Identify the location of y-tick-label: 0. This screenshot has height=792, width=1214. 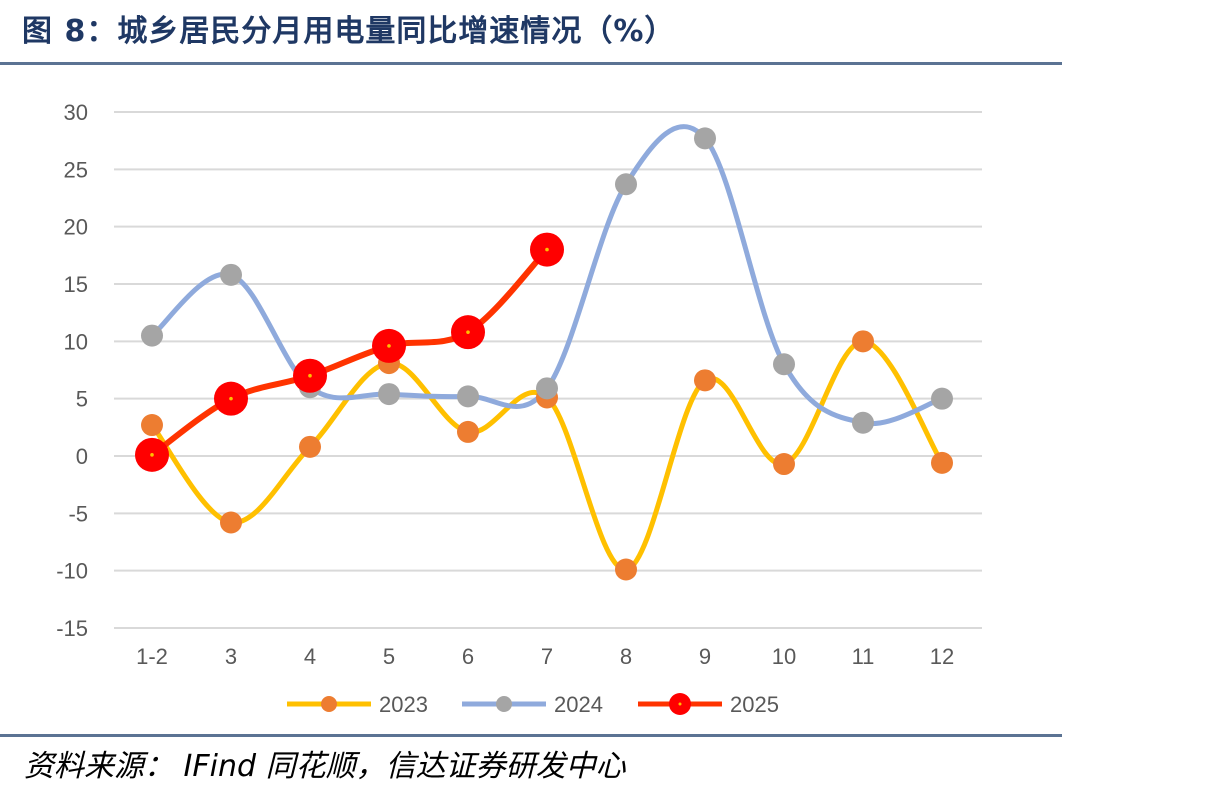
(82, 456).